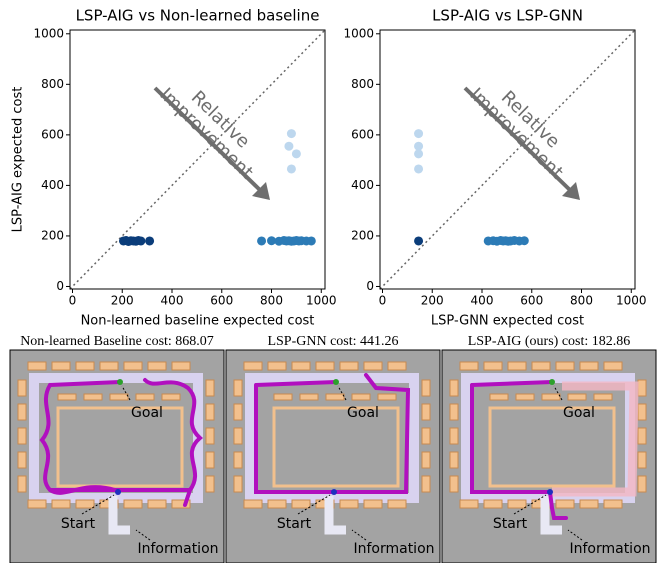 The height and width of the screenshot is (563, 664). I want to click on map-title: Non-learned Baseline cost: 868.07, so click(117, 341).